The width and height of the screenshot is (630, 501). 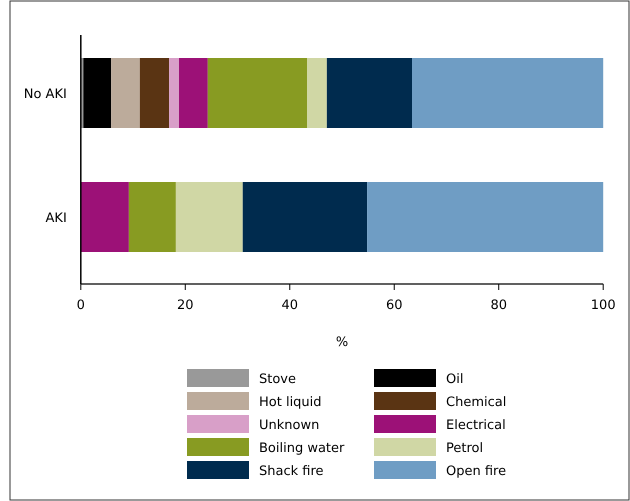 I want to click on legend-label: Electrical, so click(x=476, y=425).